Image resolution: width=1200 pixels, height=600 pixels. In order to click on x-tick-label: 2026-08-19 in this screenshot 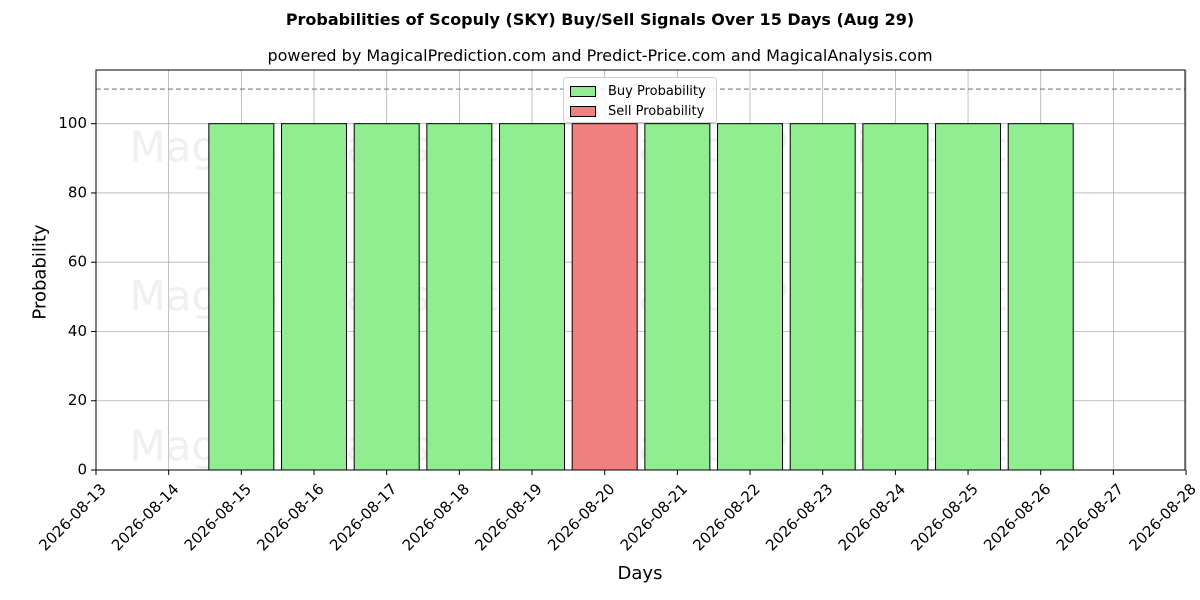, I will do `click(508, 517)`.